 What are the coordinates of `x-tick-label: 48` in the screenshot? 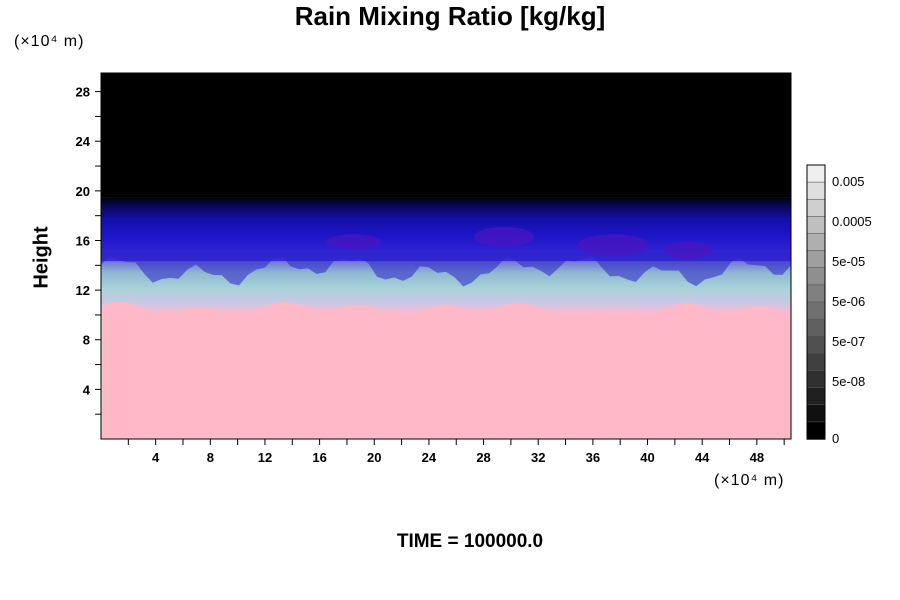 It's located at (757, 457).